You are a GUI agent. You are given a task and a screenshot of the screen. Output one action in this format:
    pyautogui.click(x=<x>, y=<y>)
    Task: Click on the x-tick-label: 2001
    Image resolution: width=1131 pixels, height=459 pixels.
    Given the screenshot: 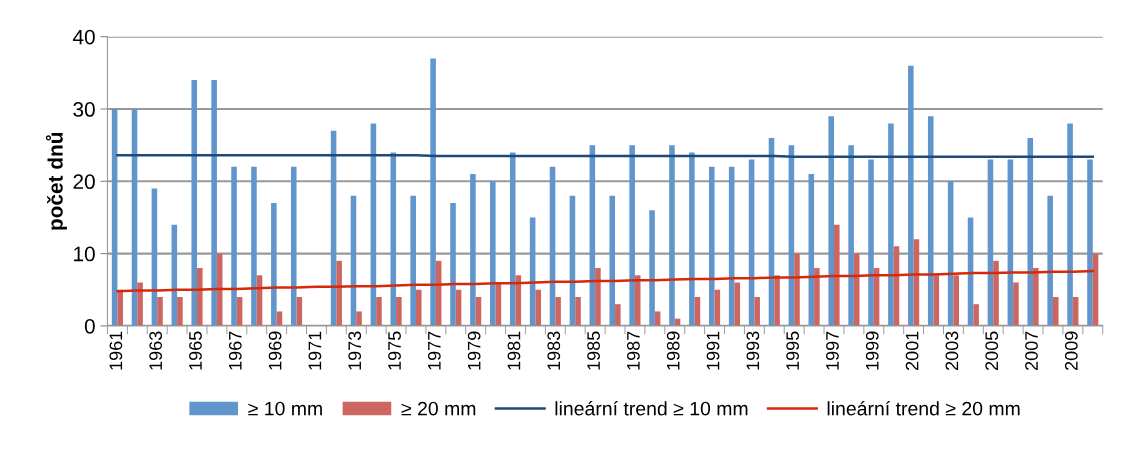 What is the action you would take?
    pyautogui.click(x=912, y=351)
    